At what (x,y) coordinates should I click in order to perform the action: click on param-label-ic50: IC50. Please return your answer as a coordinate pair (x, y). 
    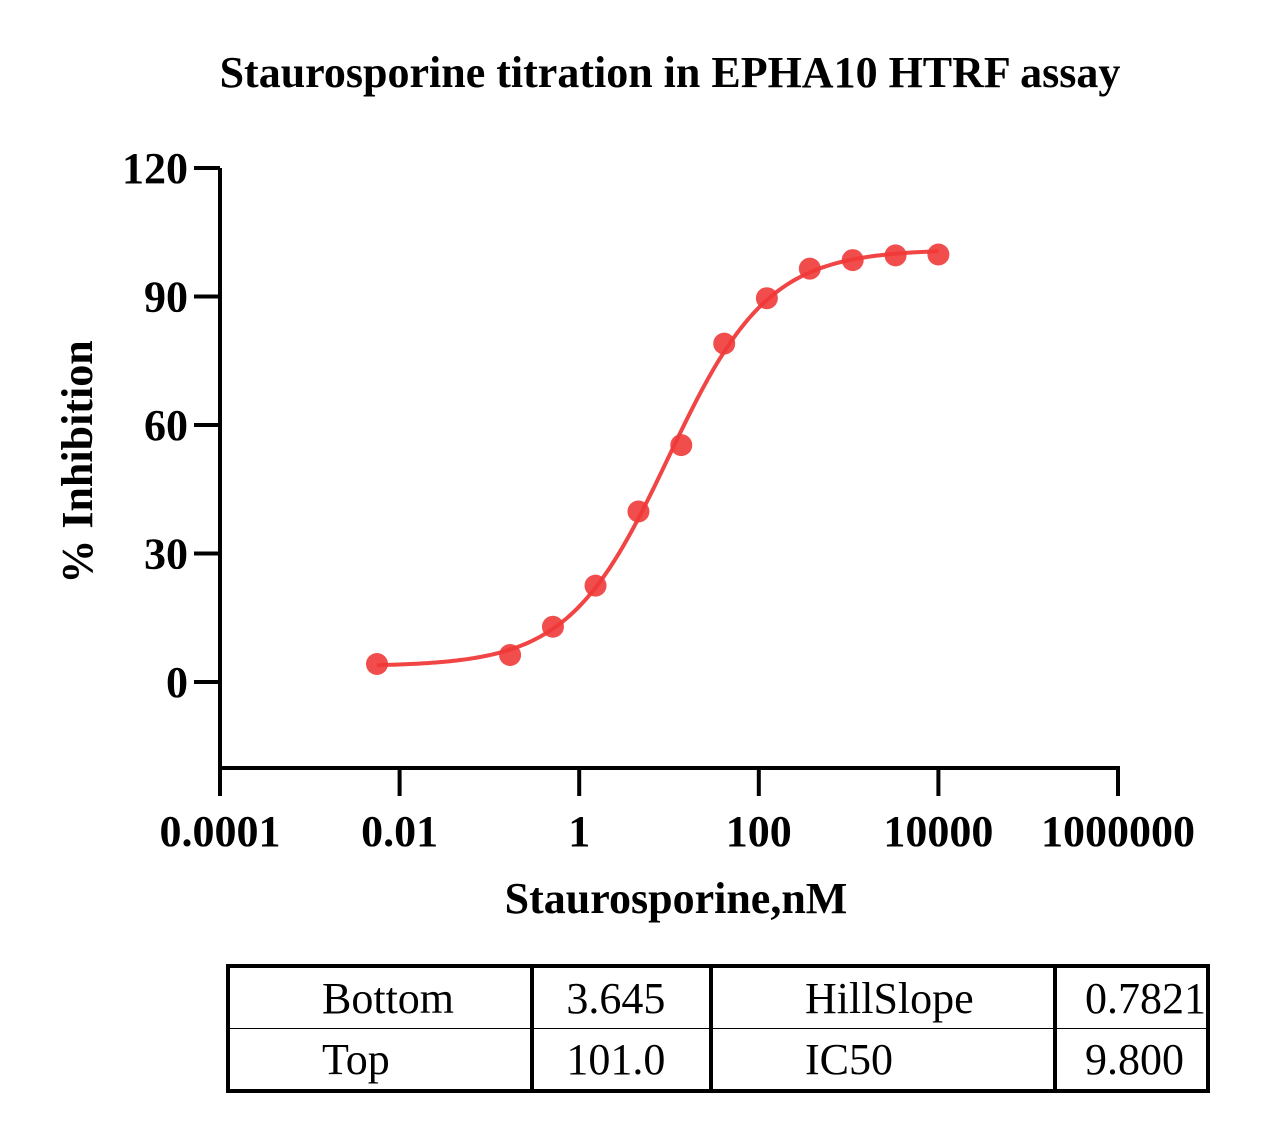
    Looking at the image, I should click on (884, 1059).